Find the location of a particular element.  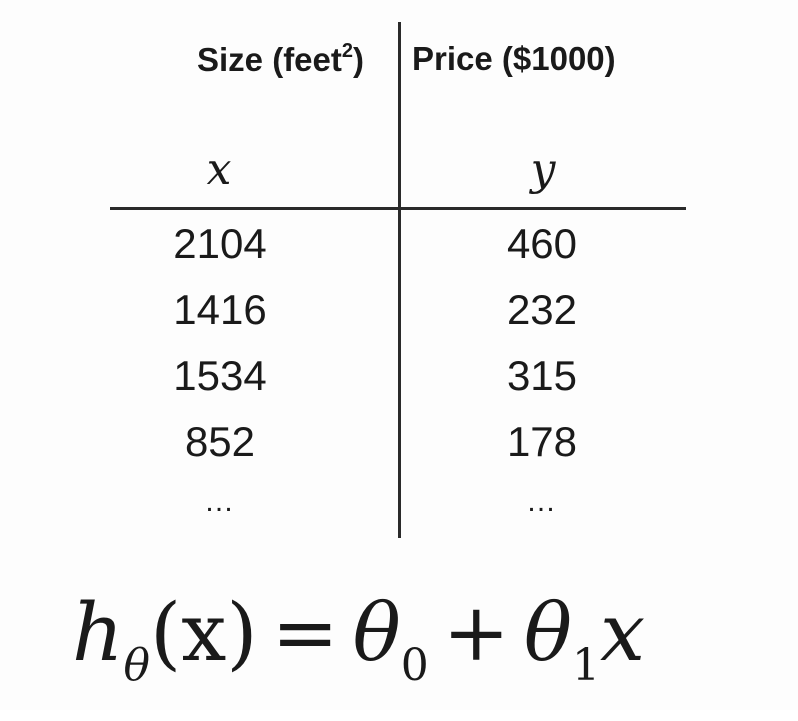

price-column-header: Price ($1000) is located at coordinates (514, 58).